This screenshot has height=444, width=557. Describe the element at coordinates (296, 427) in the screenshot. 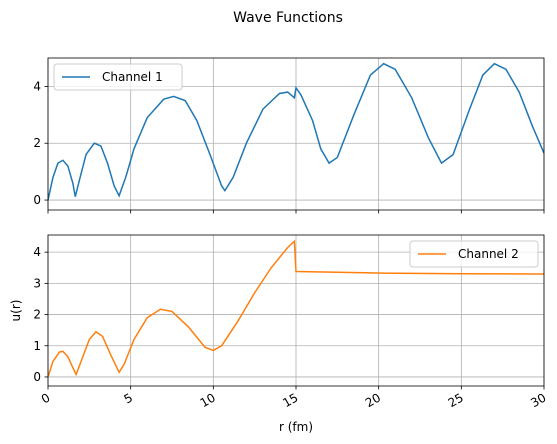

I see `x-axis-label: r (fm)` at that location.